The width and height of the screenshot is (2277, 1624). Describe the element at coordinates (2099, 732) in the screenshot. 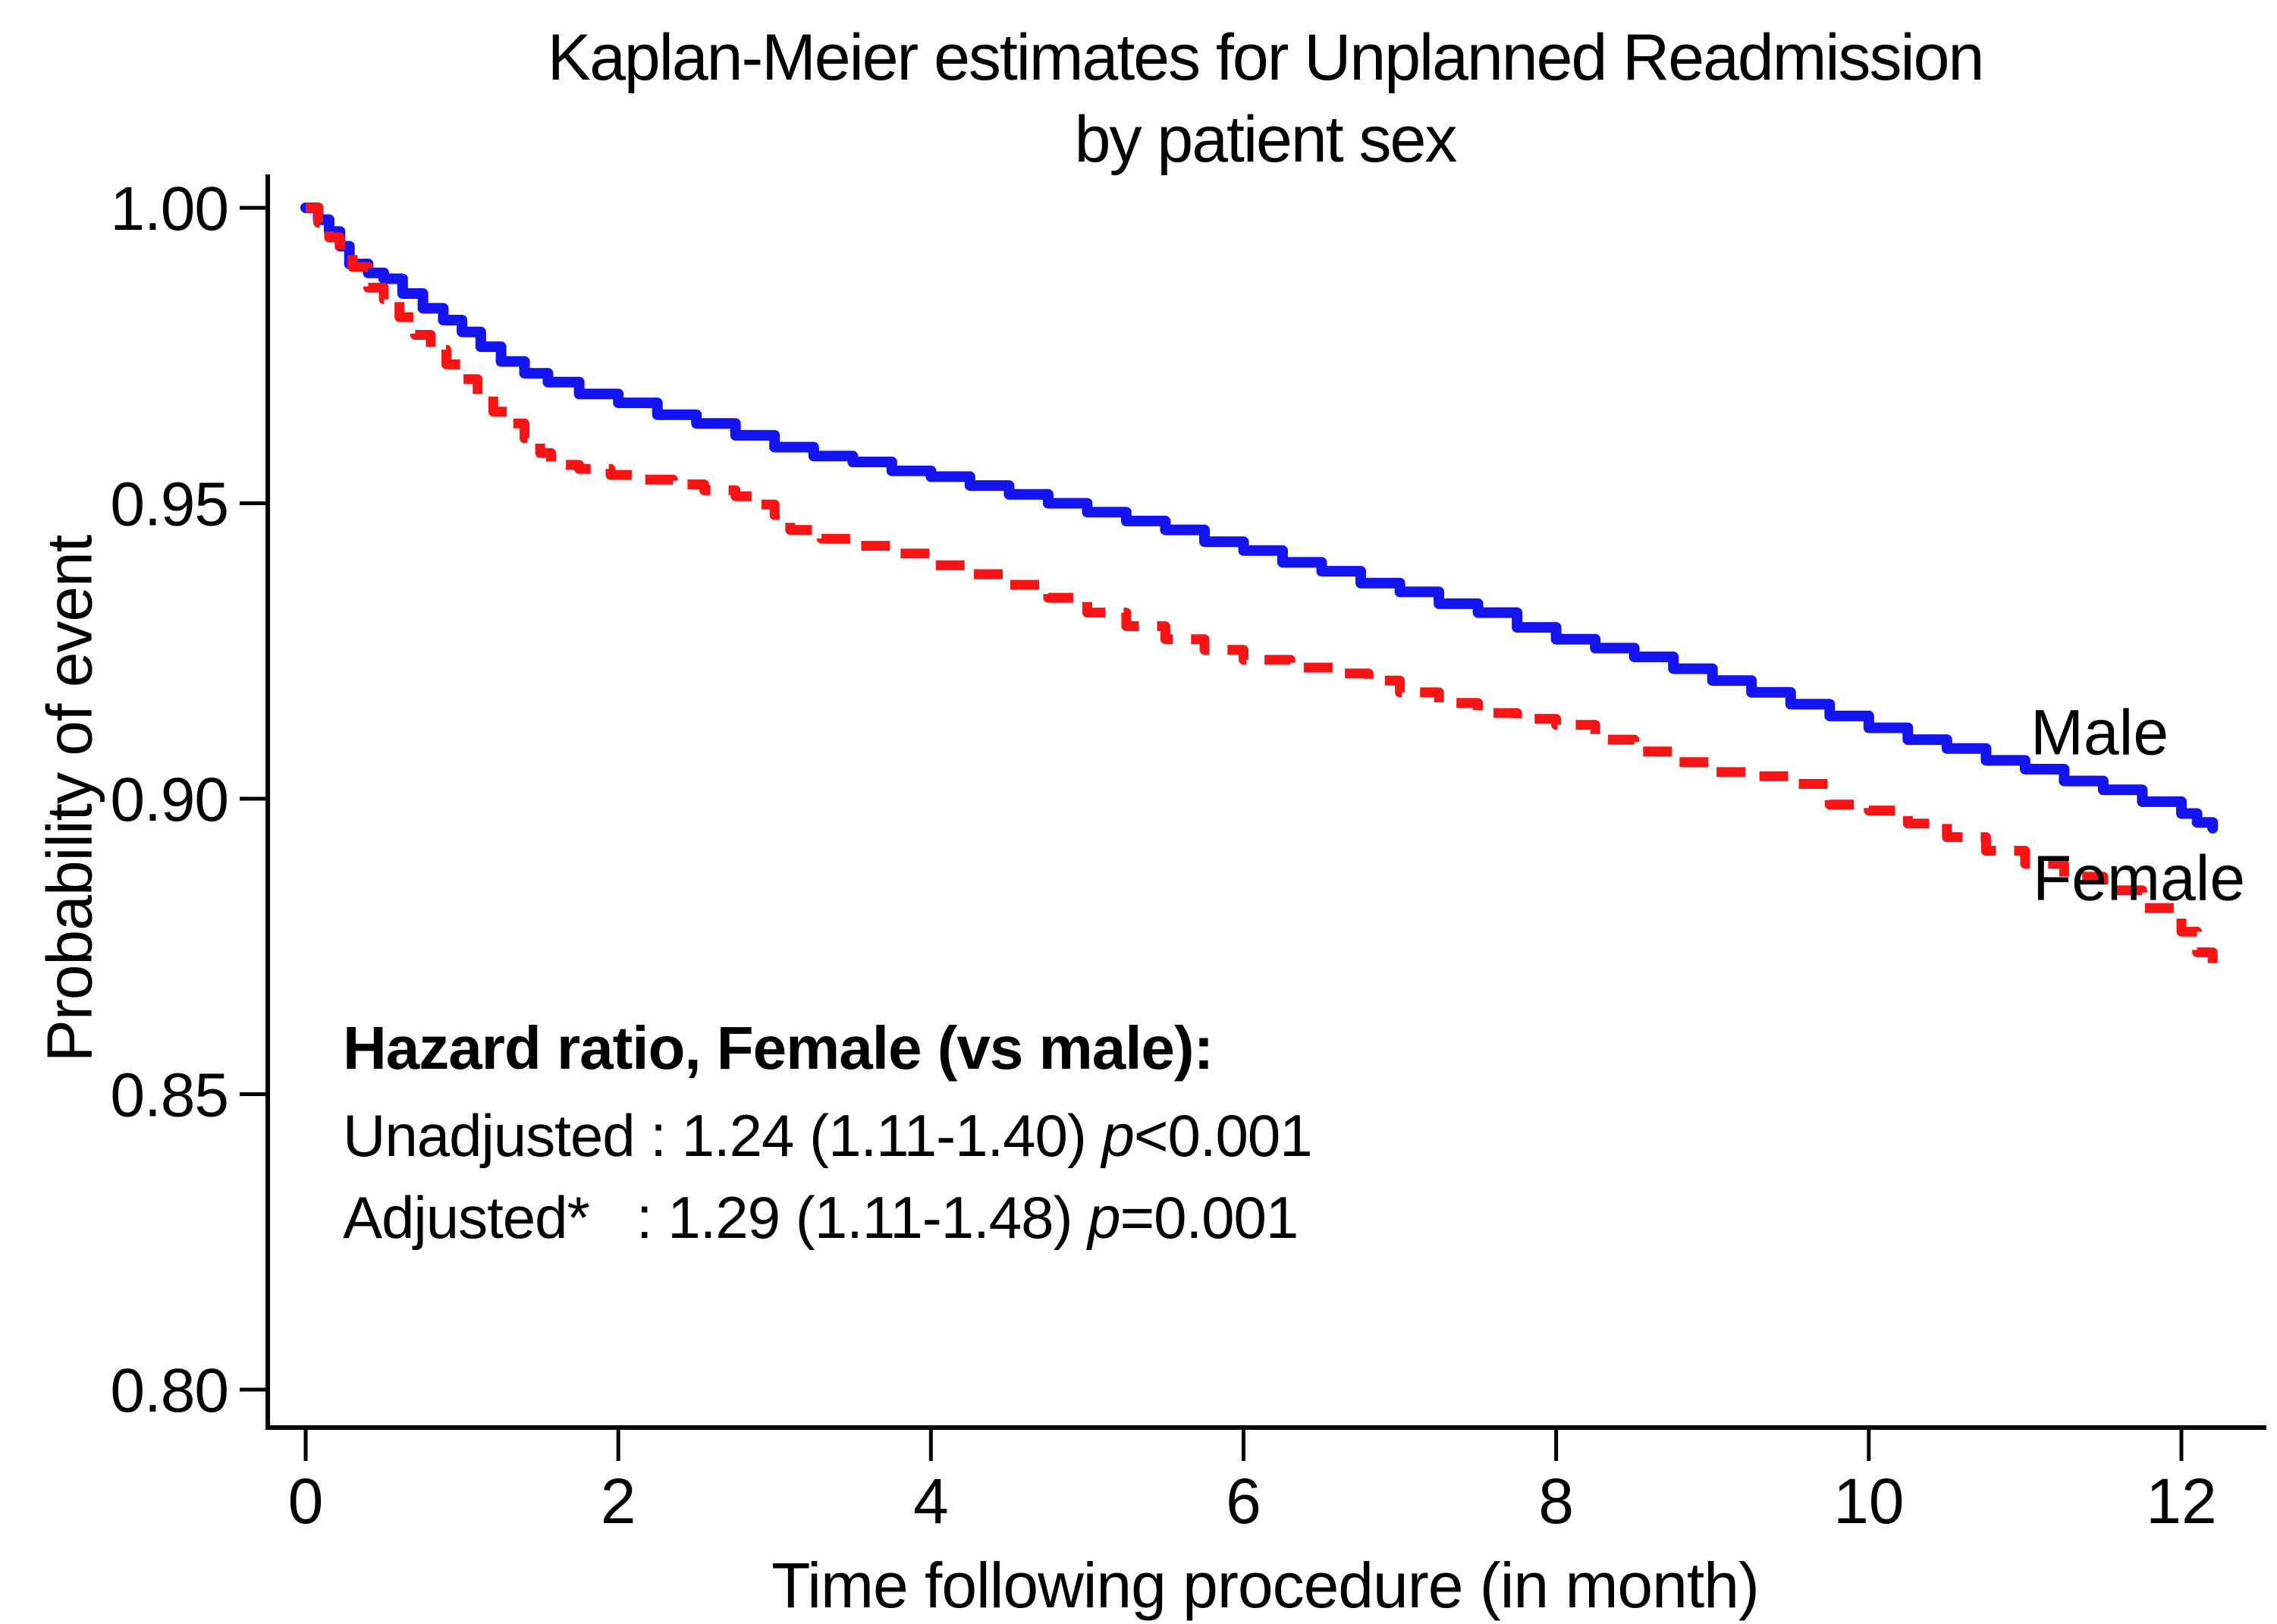

I see `male-curve-label: Male` at that location.